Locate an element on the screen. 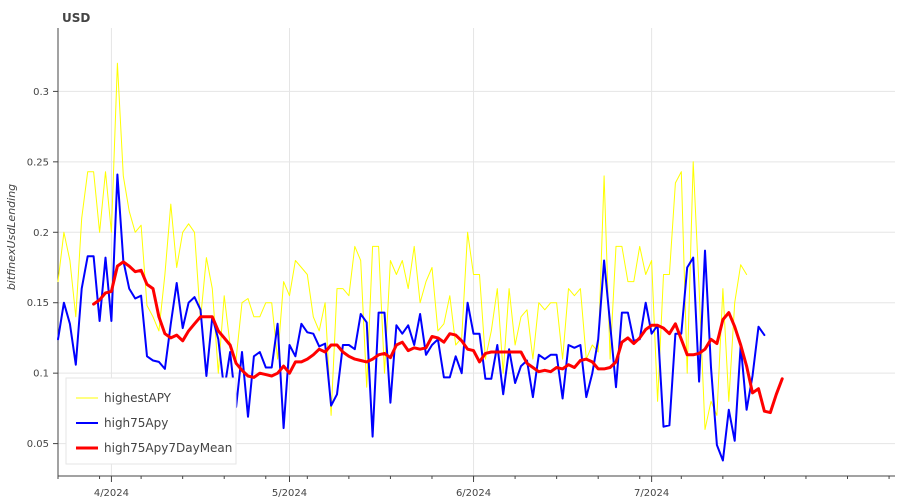  y-tick-label: 0.2 is located at coordinates (41, 233).